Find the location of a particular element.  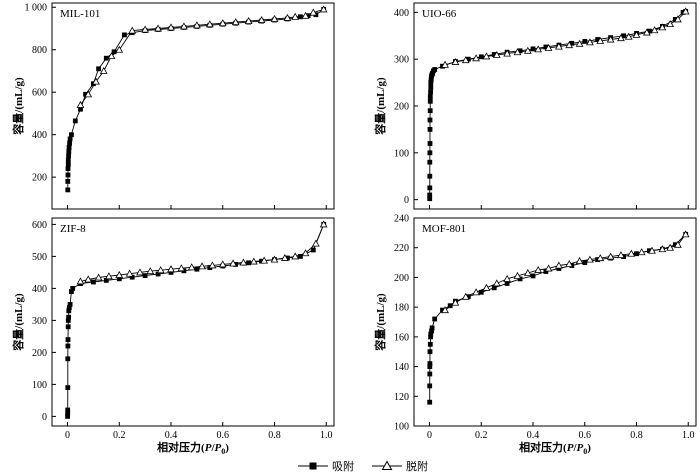

y-axis-title: 容量/(mL/g) is located at coordinates (18, 322).